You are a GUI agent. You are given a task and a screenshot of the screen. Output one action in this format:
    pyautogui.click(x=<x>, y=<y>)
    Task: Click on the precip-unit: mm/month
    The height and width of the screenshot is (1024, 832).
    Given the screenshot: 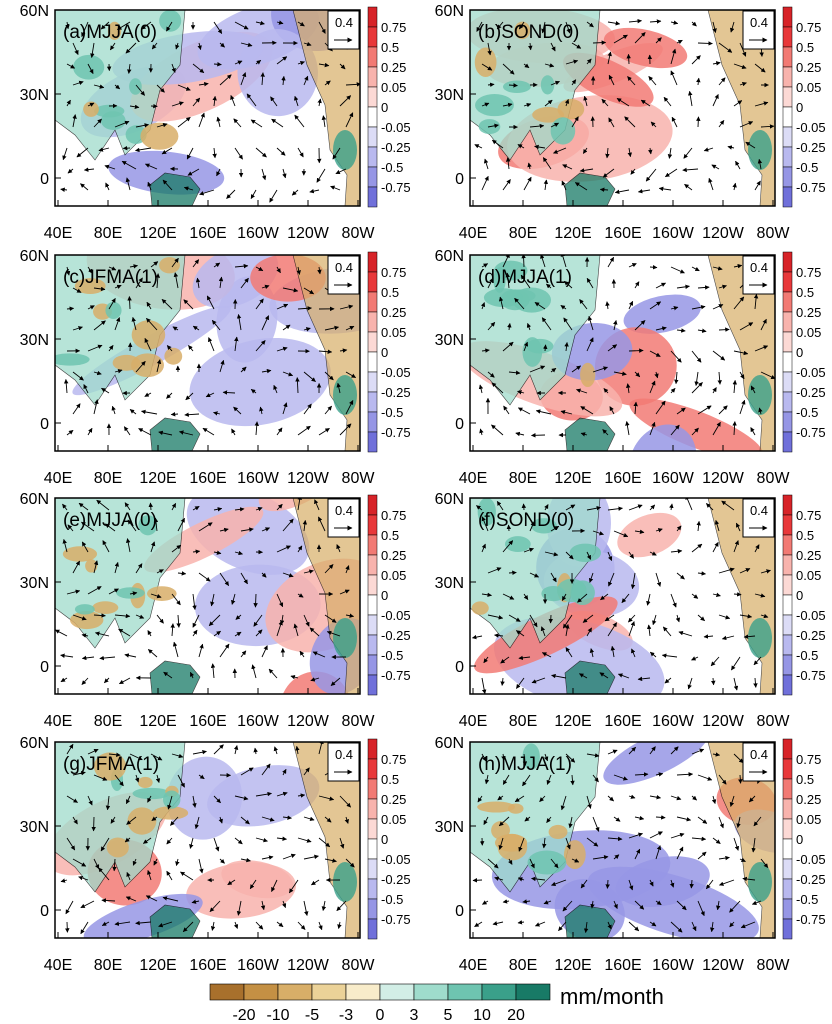 What is the action you would take?
    pyautogui.click(x=612, y=996)
    